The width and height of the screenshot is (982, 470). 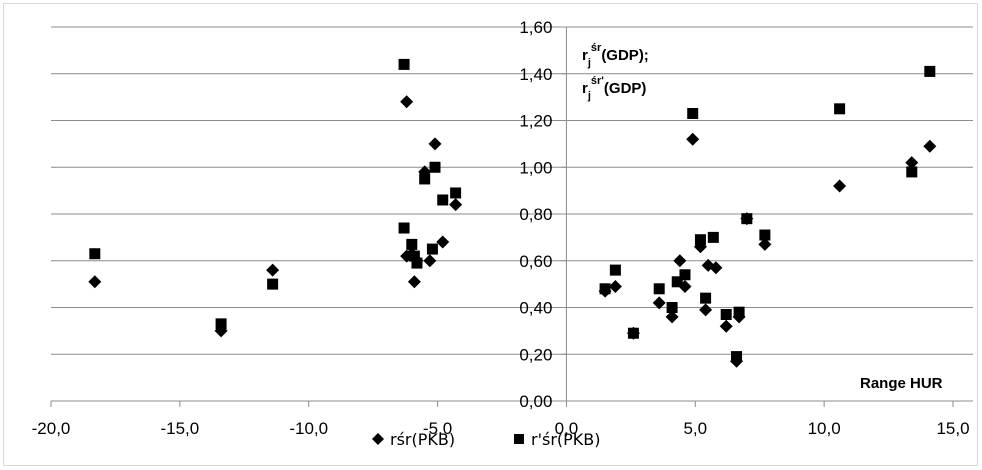 I want to click on x-tick-label: -15,0, so click(x=179, y=428).